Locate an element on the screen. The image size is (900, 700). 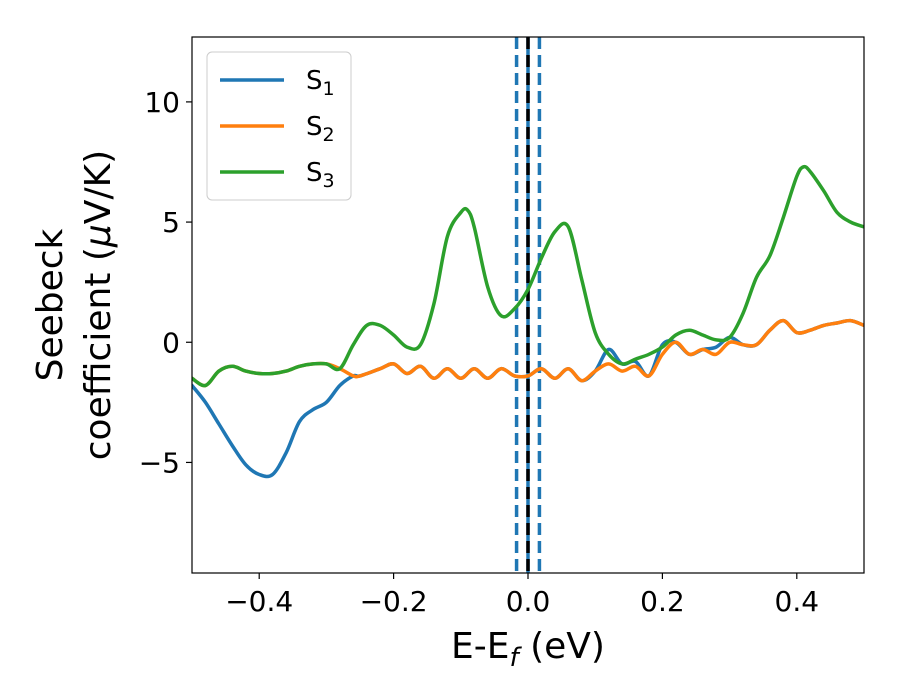
y-axis-label: Seebeck coefficient (μV/K) is located at coordinates (74, 305).